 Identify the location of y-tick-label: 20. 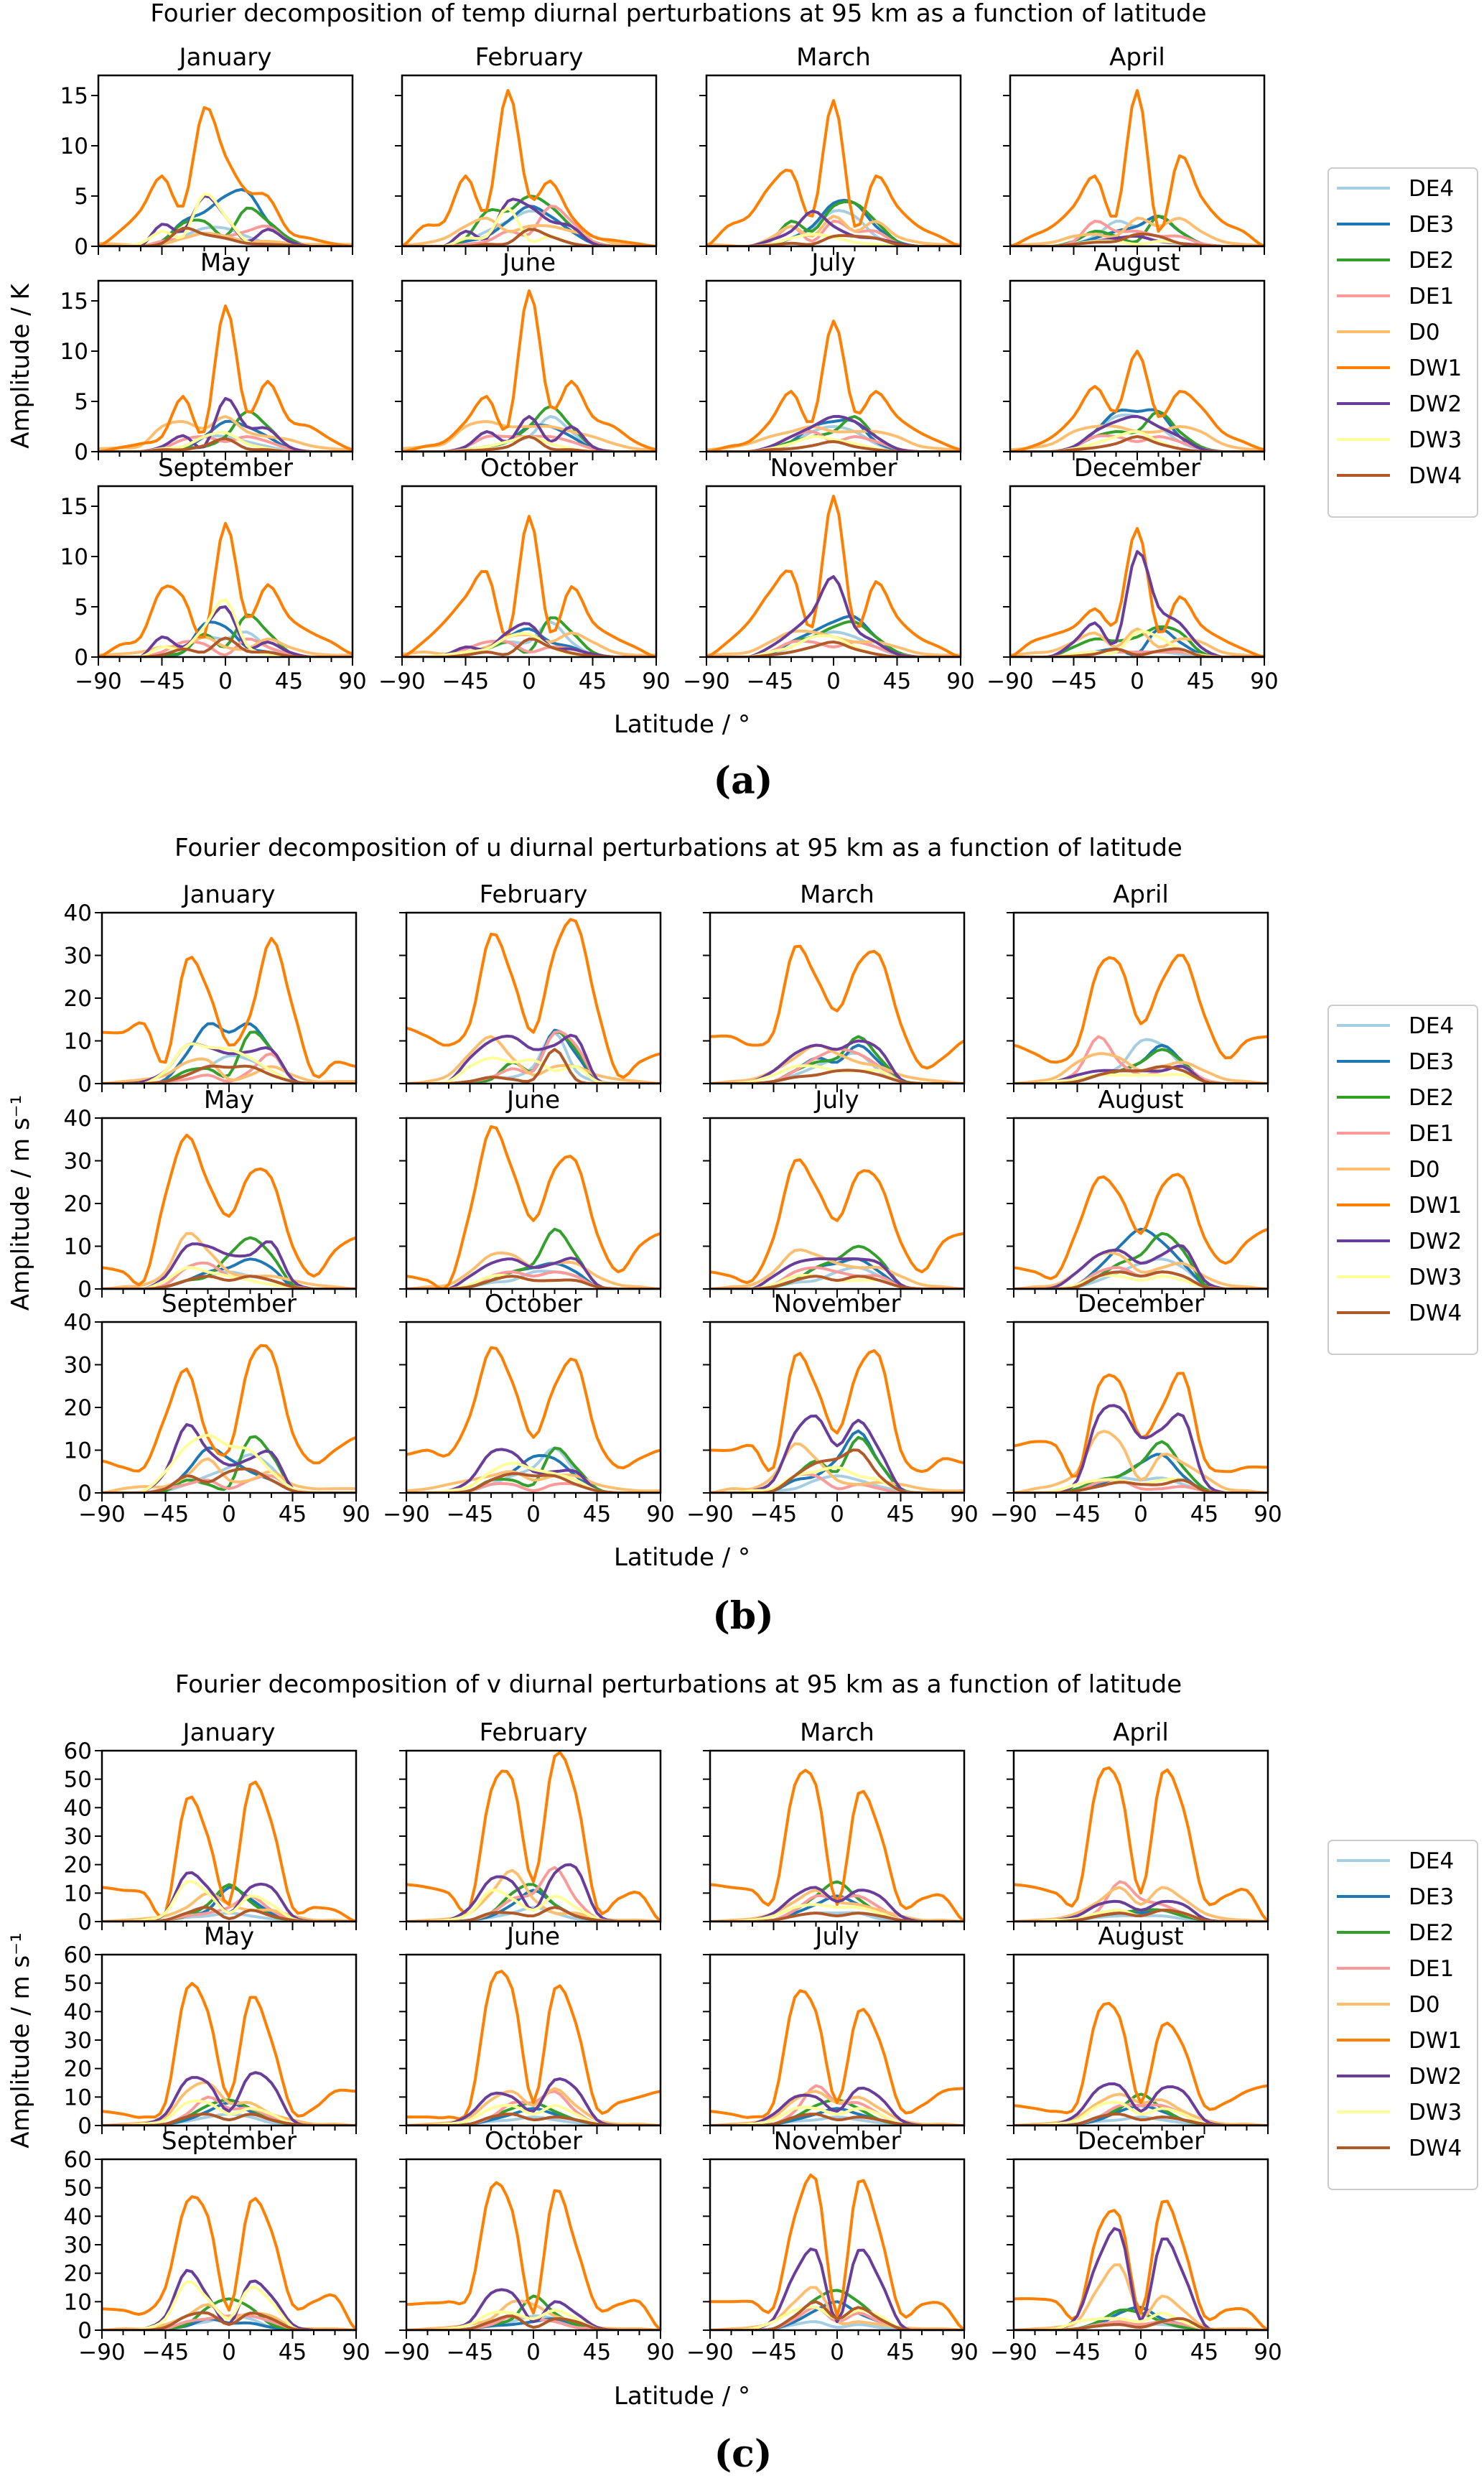
(78, 2274).